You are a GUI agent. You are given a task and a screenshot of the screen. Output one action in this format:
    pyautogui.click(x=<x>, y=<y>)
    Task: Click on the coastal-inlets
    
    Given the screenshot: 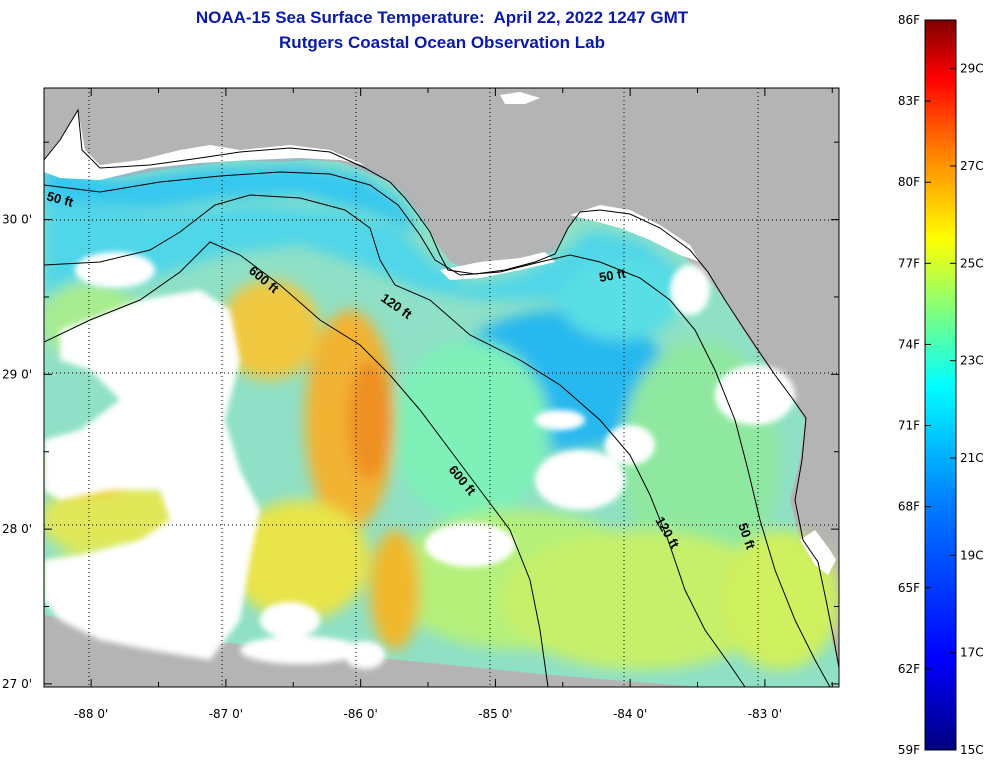 What is the action you would take?
    pyautogui.click(x=204, y=145)
    